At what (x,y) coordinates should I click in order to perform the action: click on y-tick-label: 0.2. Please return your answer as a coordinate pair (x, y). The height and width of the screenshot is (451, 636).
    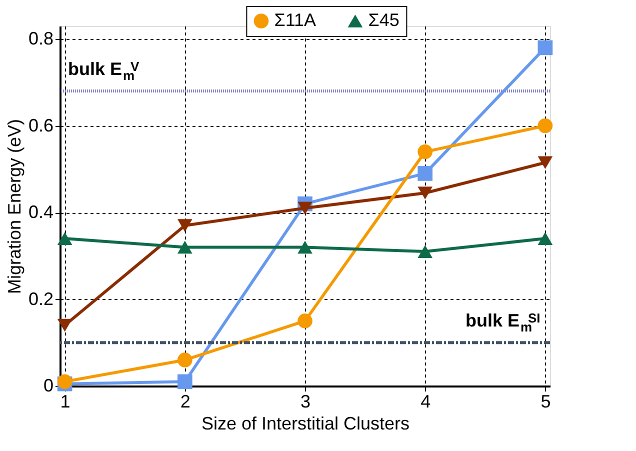
    Looking at the image, I should click on (41, 298).